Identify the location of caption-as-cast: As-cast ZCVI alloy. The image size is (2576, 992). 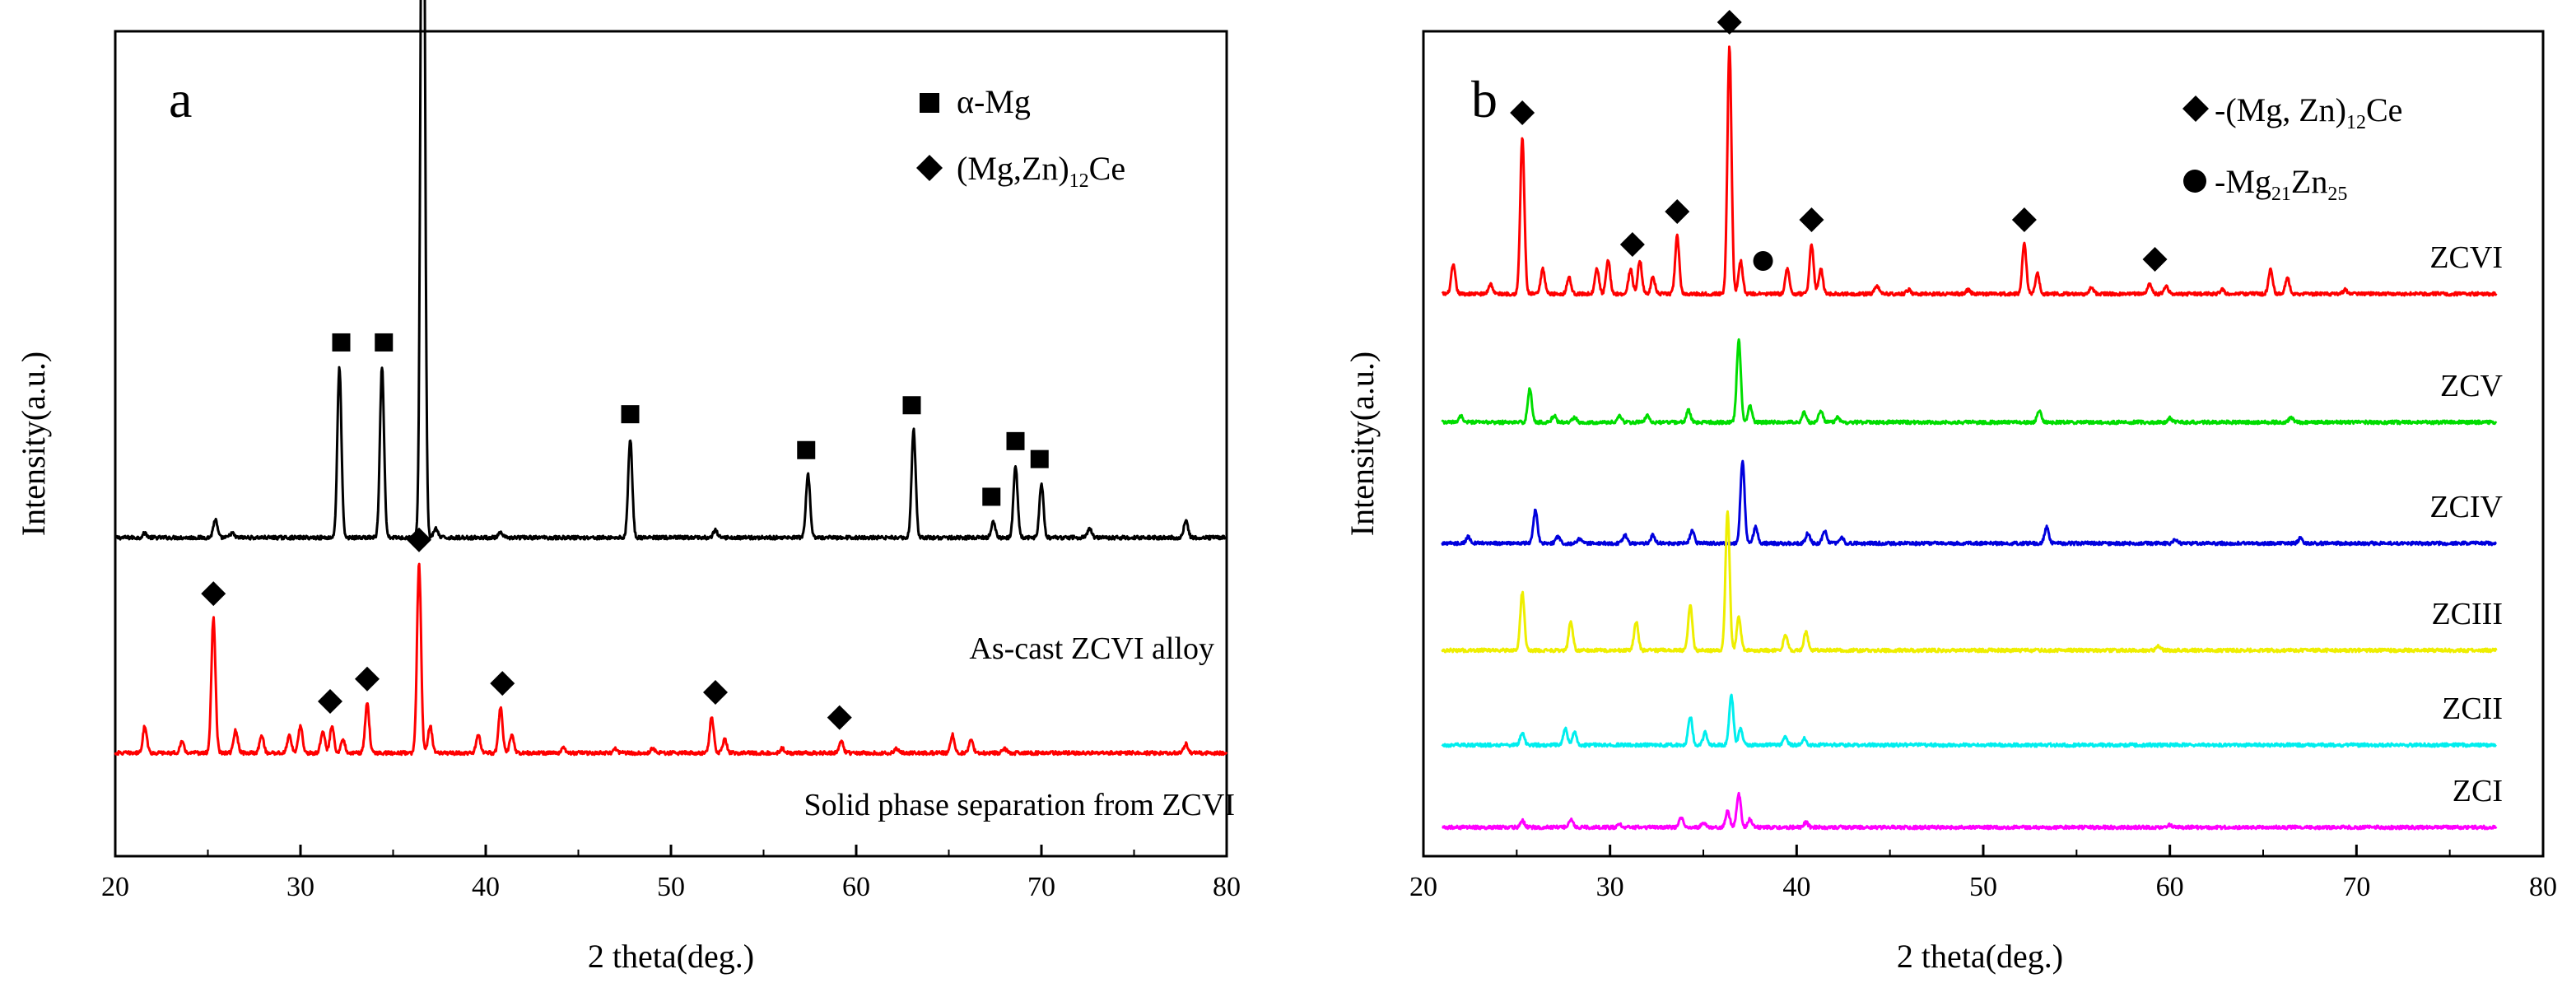
(1091, 648).